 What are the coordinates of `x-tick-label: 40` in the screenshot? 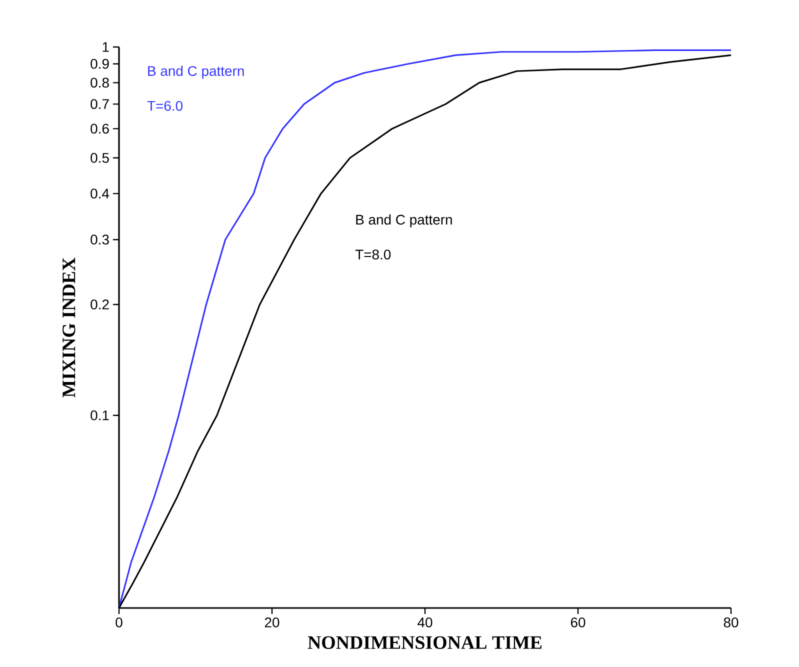 It's located at (425, 622).